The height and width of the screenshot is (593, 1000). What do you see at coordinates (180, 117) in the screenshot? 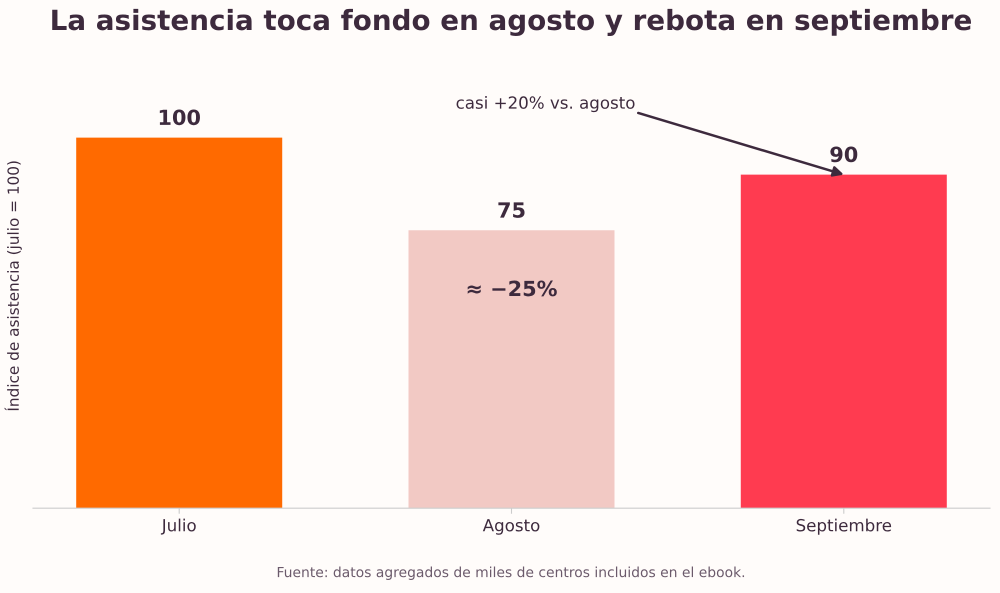
I see `data-label: 100` at bounding box center [180, 117].